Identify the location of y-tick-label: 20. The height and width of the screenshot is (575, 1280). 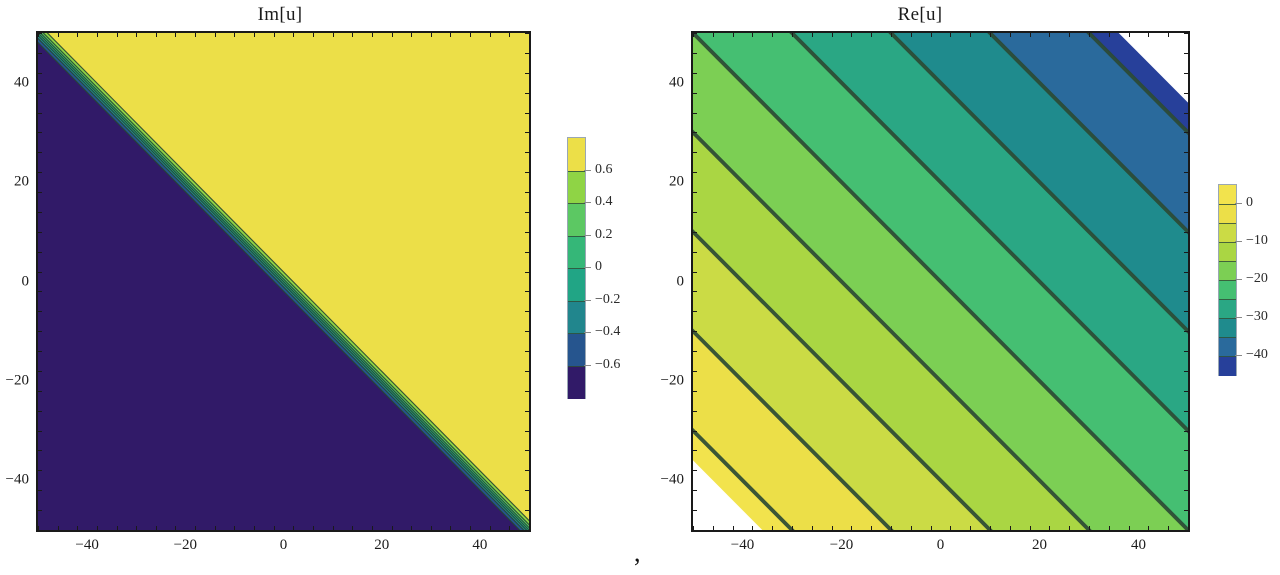
(21, 181).